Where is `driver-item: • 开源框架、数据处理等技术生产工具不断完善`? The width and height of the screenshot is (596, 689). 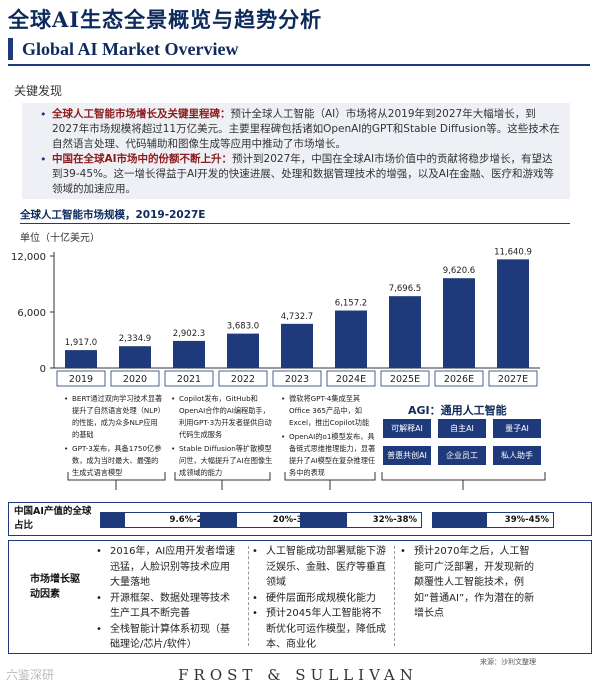
driver-item: • 开源框架、数据处理等技术生产工具不断完善 is located at coordinates (167, 606).